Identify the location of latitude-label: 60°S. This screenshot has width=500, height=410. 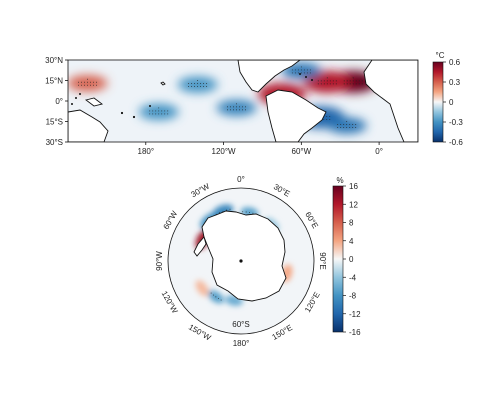
(240, 324).